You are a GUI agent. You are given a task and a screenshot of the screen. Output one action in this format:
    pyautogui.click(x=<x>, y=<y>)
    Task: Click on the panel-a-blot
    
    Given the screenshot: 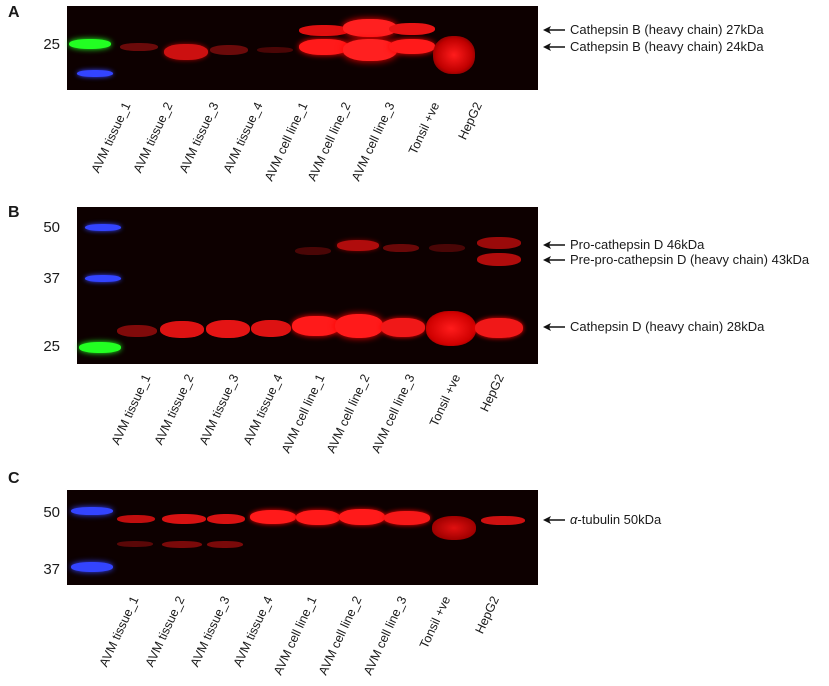 What is the action you would take?
    pyautogui.click(x=302, y=48)
    